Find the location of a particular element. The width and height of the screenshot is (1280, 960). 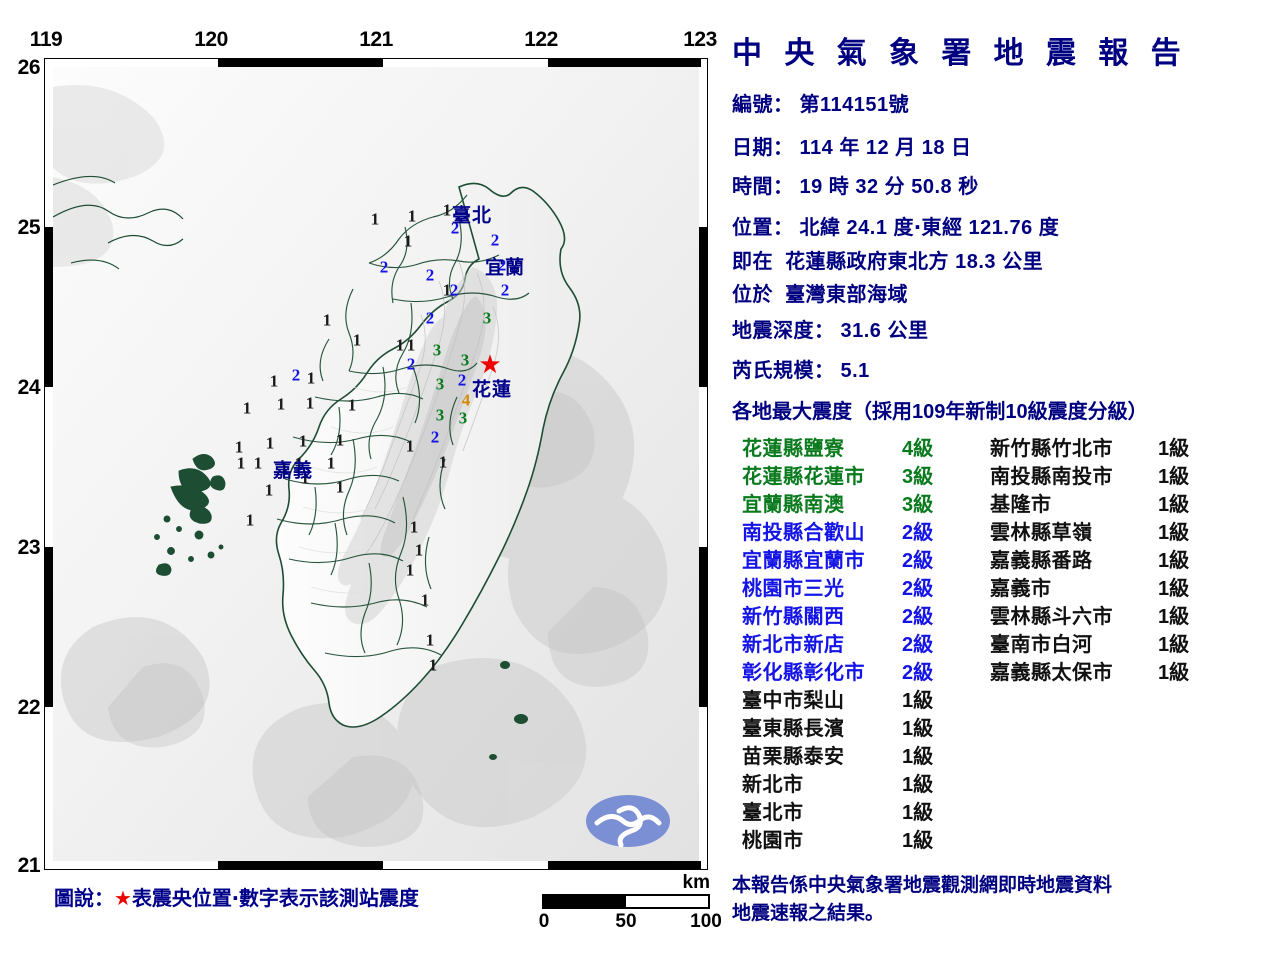

intensity-row: 彰化縣彰化市 2級 is located at coordinates (852, 670).